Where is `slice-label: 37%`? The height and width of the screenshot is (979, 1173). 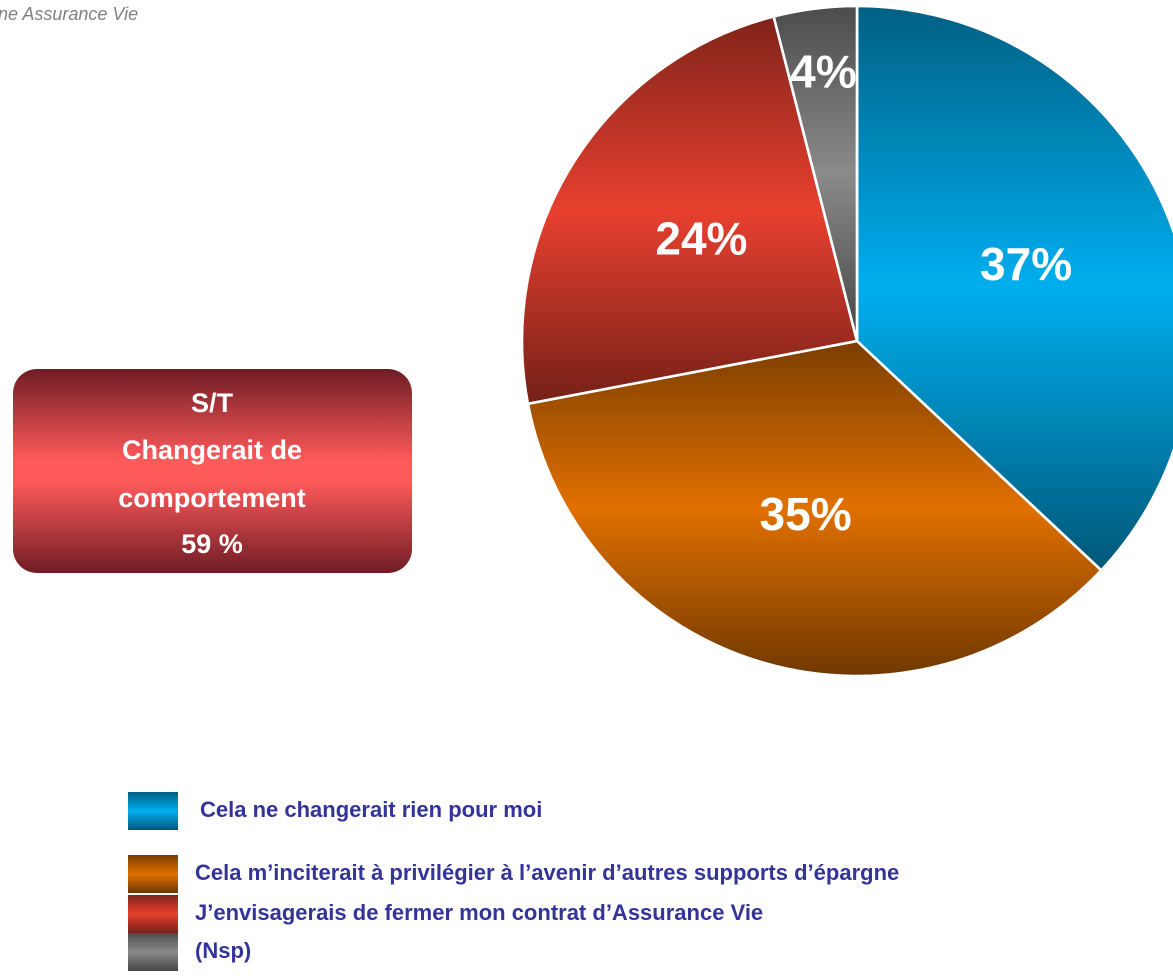
slice-label: 37% is located at coordinates (1026, 264).